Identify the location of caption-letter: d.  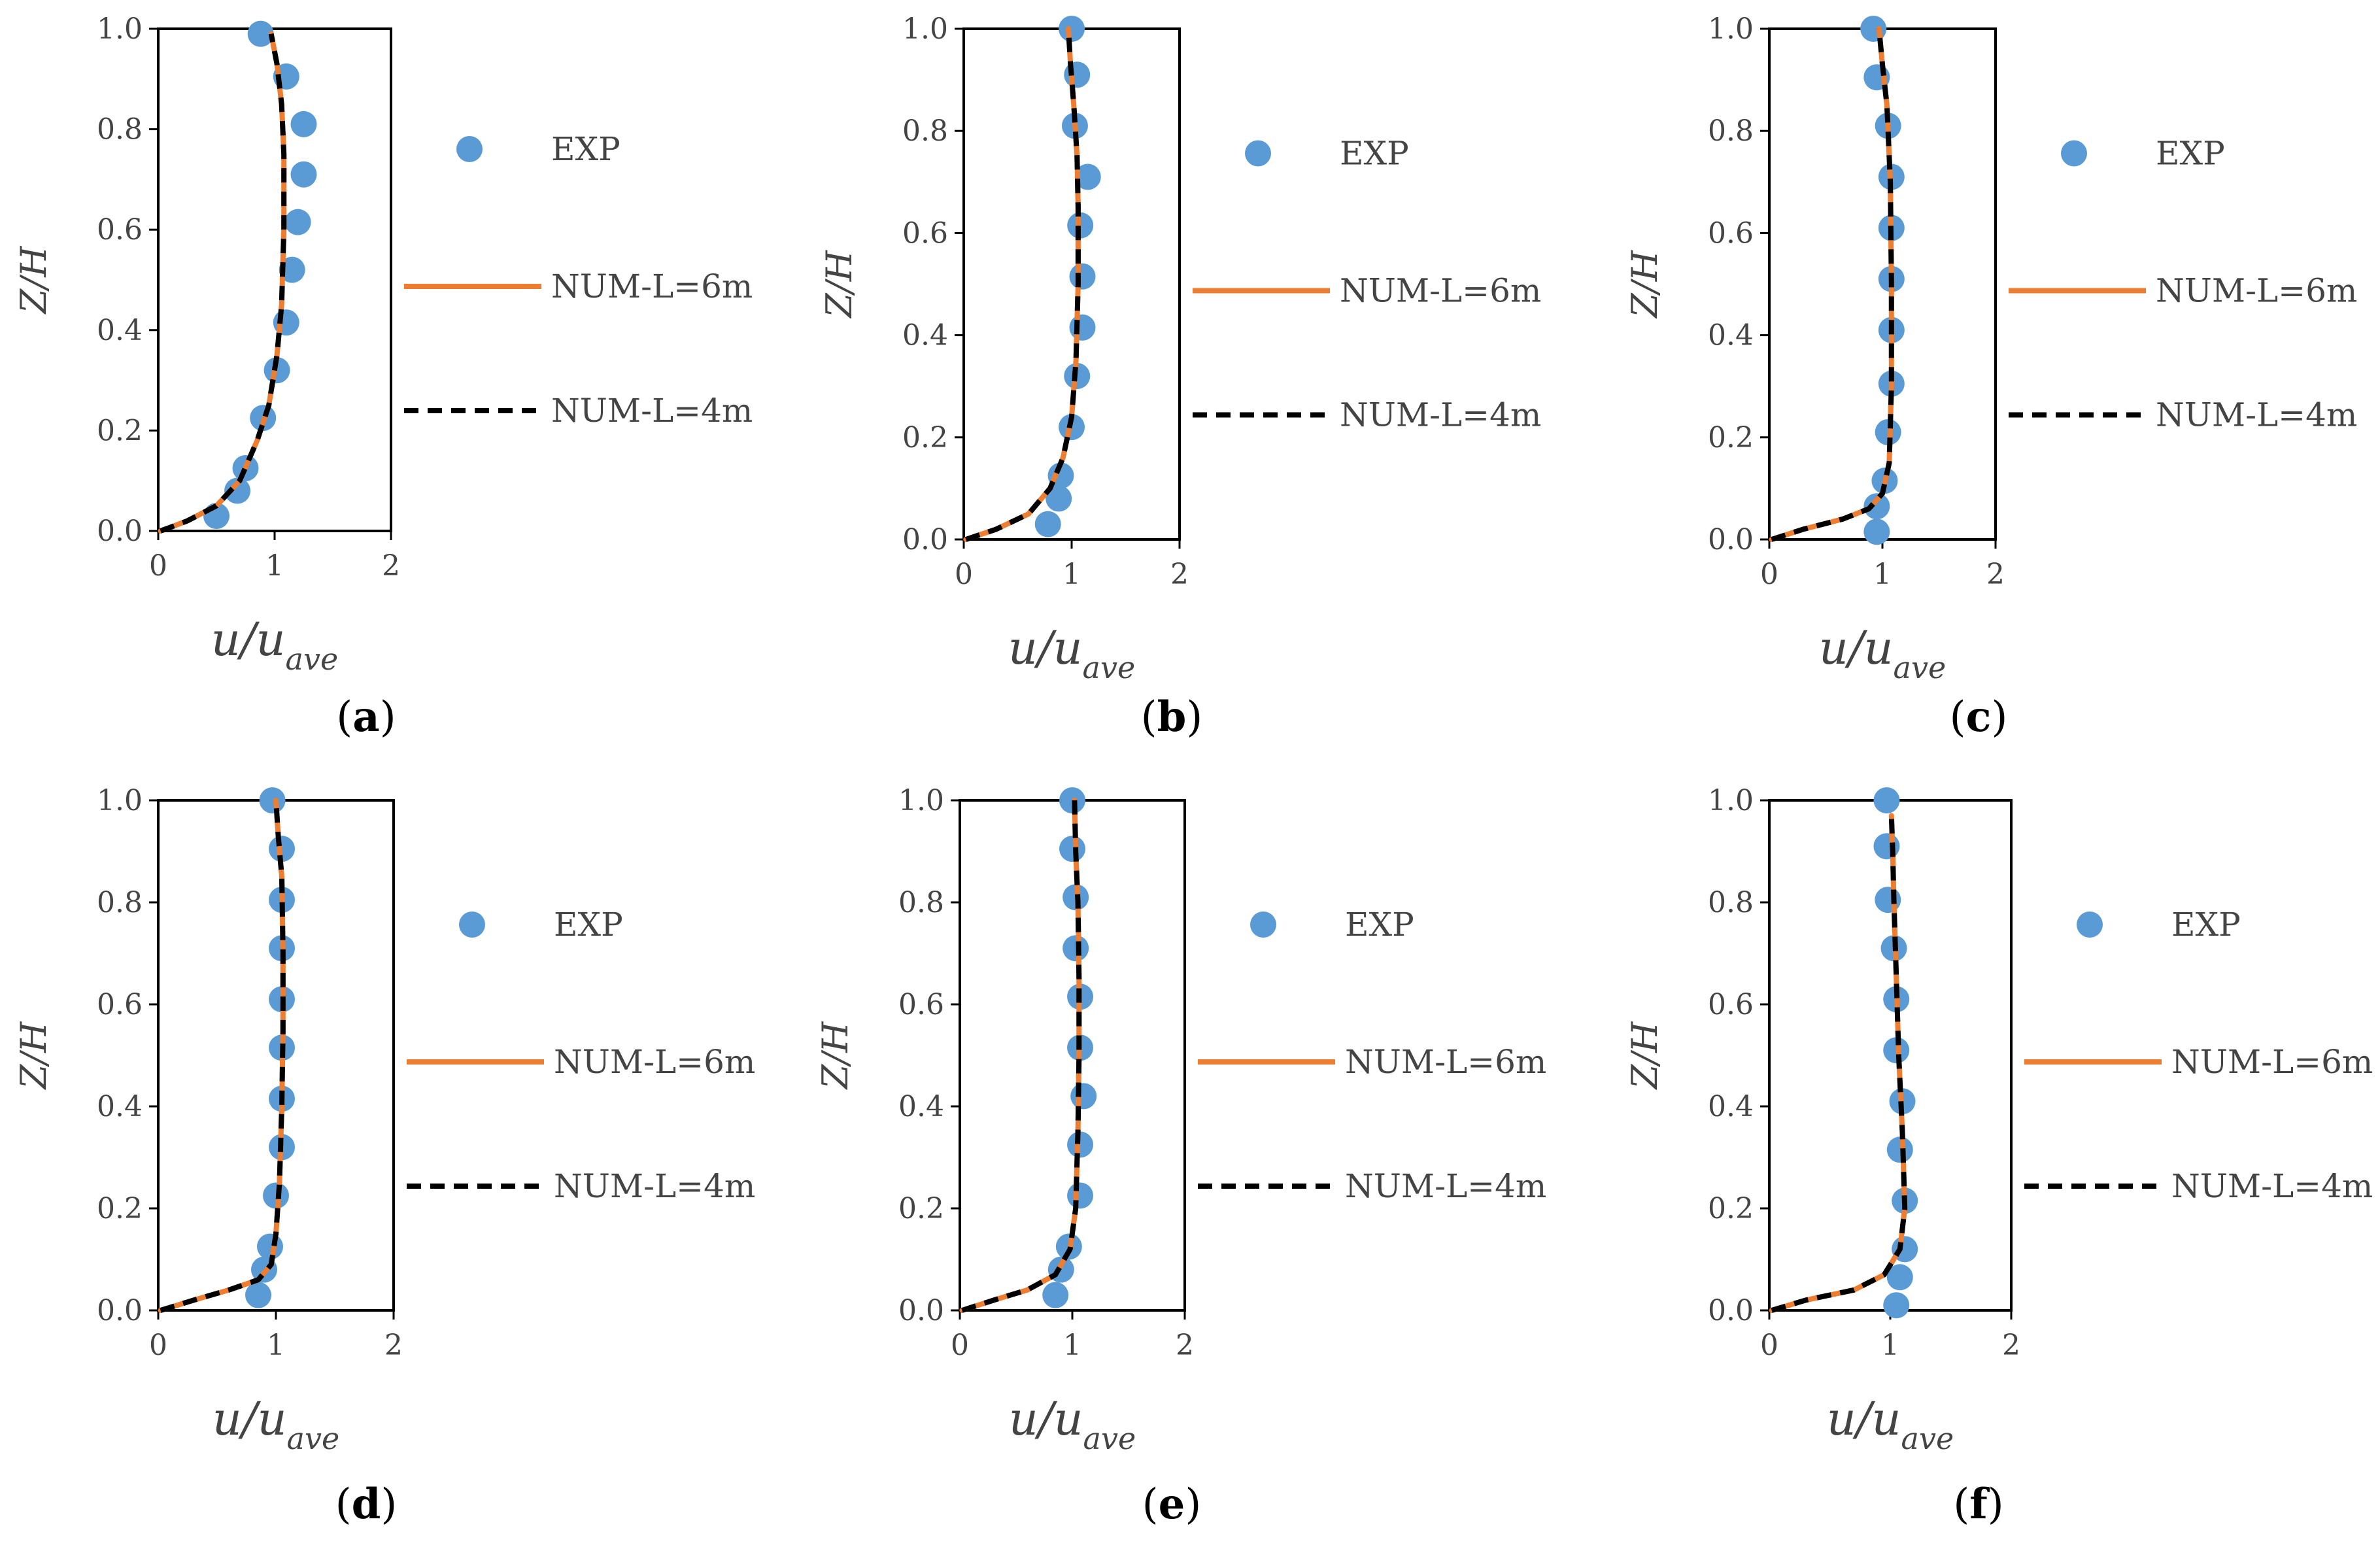
(366, 1505).